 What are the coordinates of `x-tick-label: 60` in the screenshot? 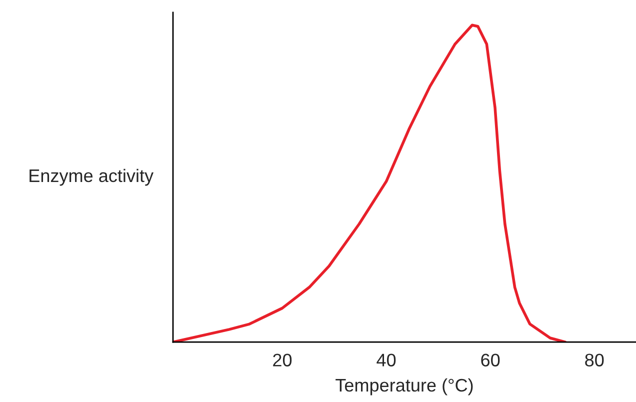 It's located at (490, 360).